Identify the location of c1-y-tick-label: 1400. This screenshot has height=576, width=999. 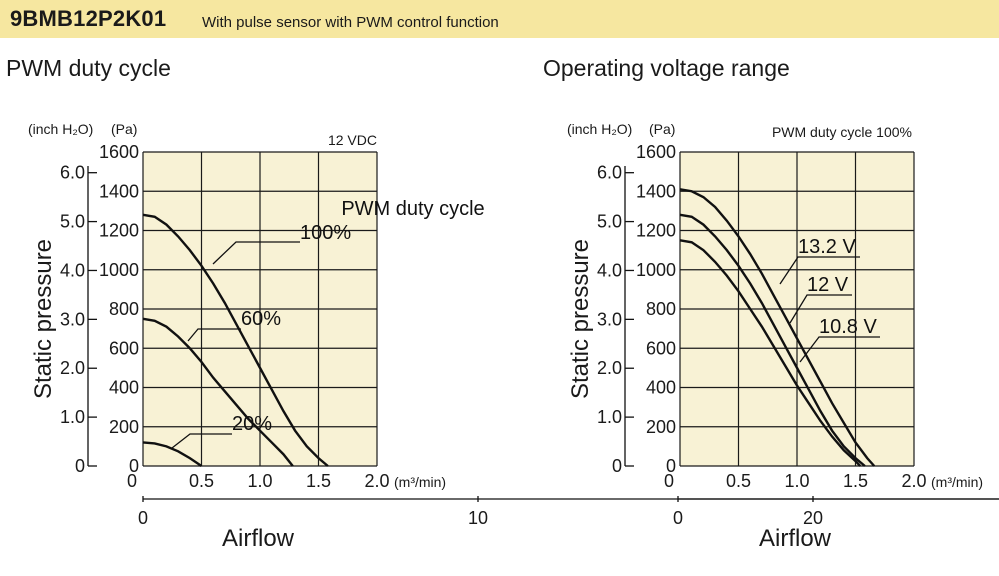
(656, 191).